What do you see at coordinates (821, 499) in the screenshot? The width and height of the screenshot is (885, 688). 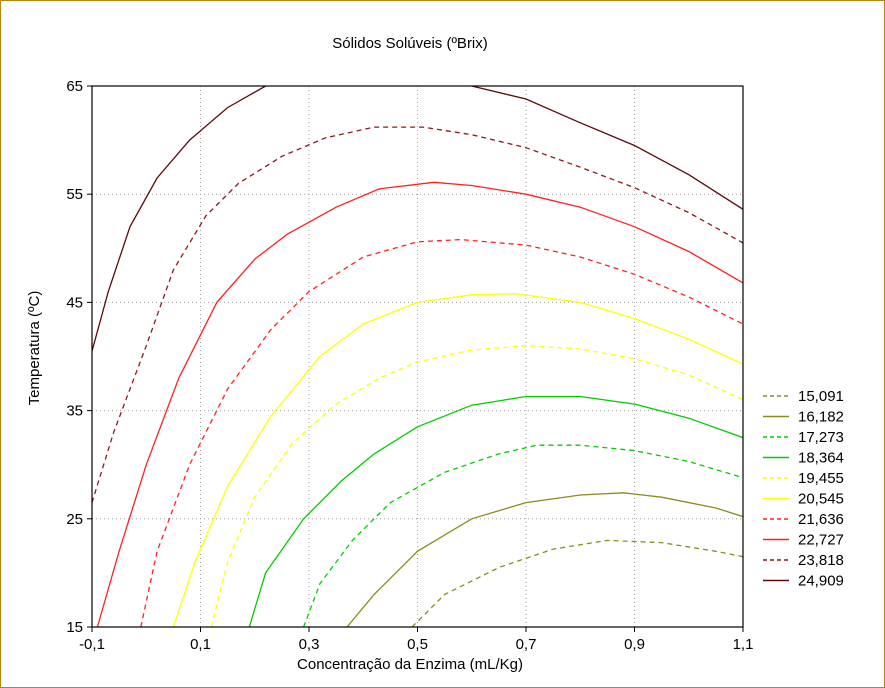 I see `legend-label: 20,545` at bounding box center [821, 499].